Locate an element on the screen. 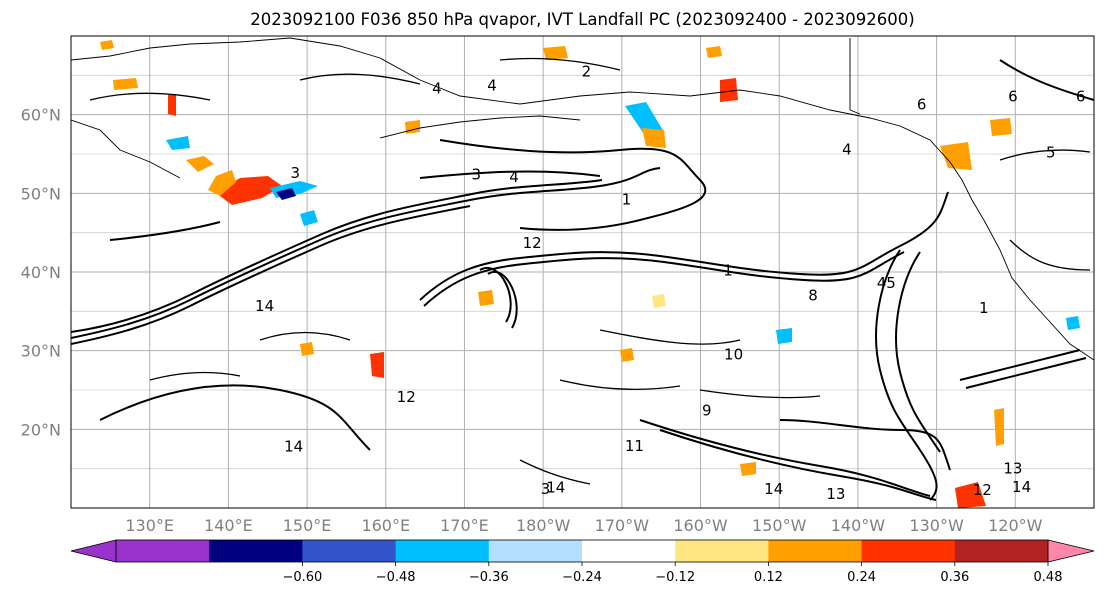 This screenshot has width=1105, height=601. colorbar-tick-label: −0.48 is located at coordinates (396, 577).